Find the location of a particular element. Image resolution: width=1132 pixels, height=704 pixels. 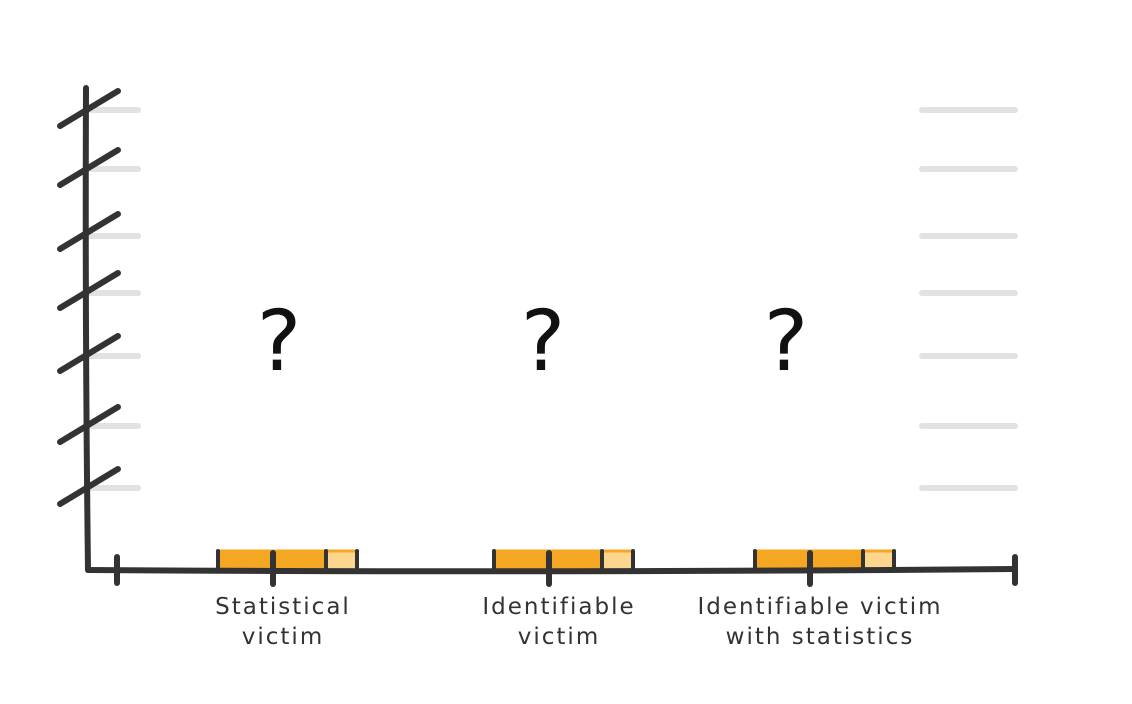

bar-bases is located at coordinates (556, 560).